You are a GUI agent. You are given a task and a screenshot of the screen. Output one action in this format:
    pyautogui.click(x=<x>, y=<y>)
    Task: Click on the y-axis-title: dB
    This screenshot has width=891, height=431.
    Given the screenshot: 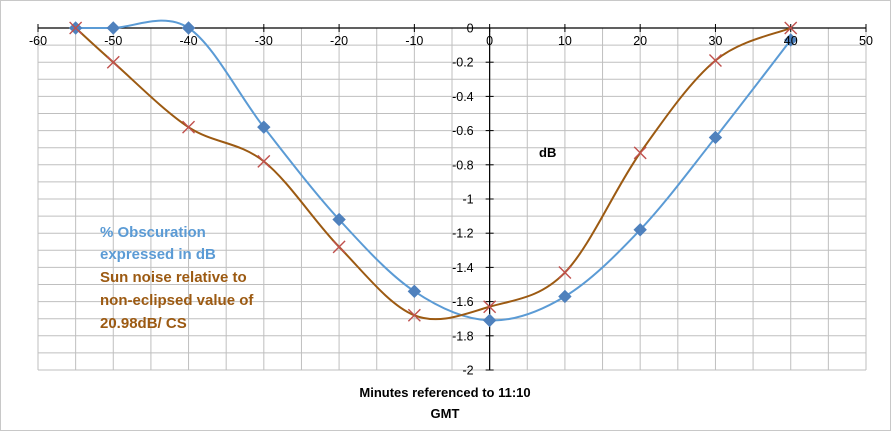 What is the action you would take?
    pyautogui.click(x=547, y=152)
    